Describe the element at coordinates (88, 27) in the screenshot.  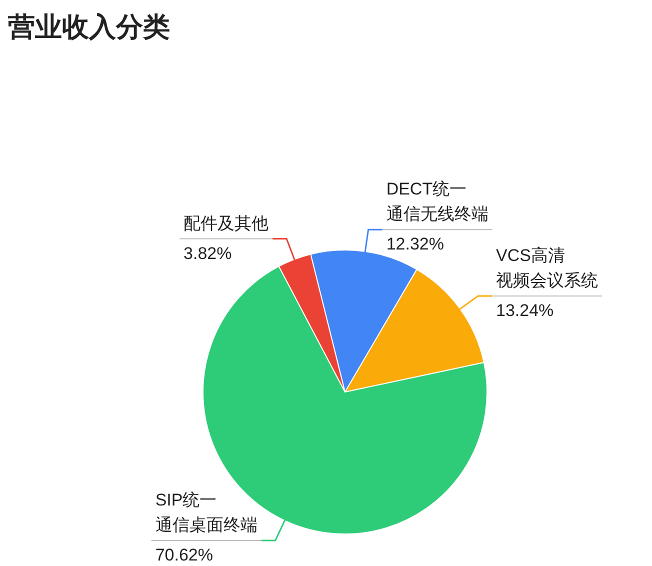
I see `chart-title: 营业收入分类` at that location.